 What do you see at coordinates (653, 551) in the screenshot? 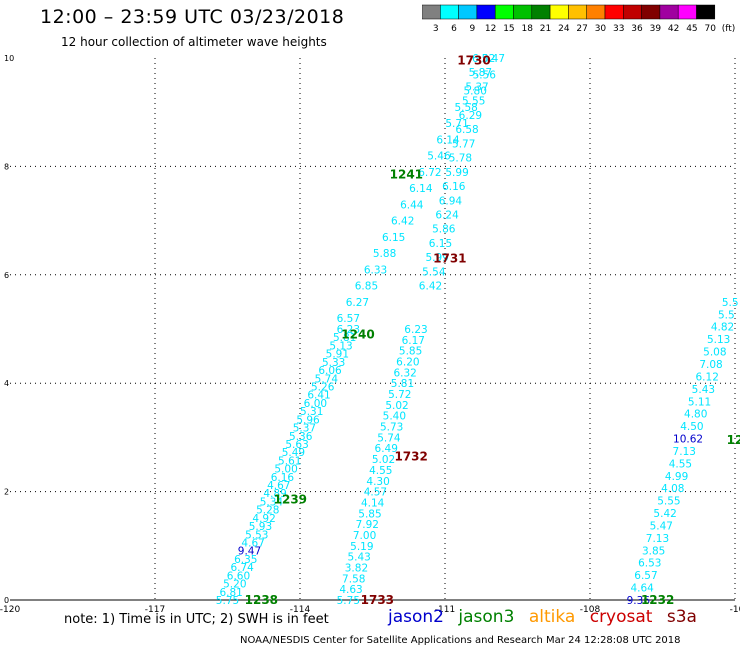
I see `swh-point-label: 3.85` at bounding box center [653, 551].